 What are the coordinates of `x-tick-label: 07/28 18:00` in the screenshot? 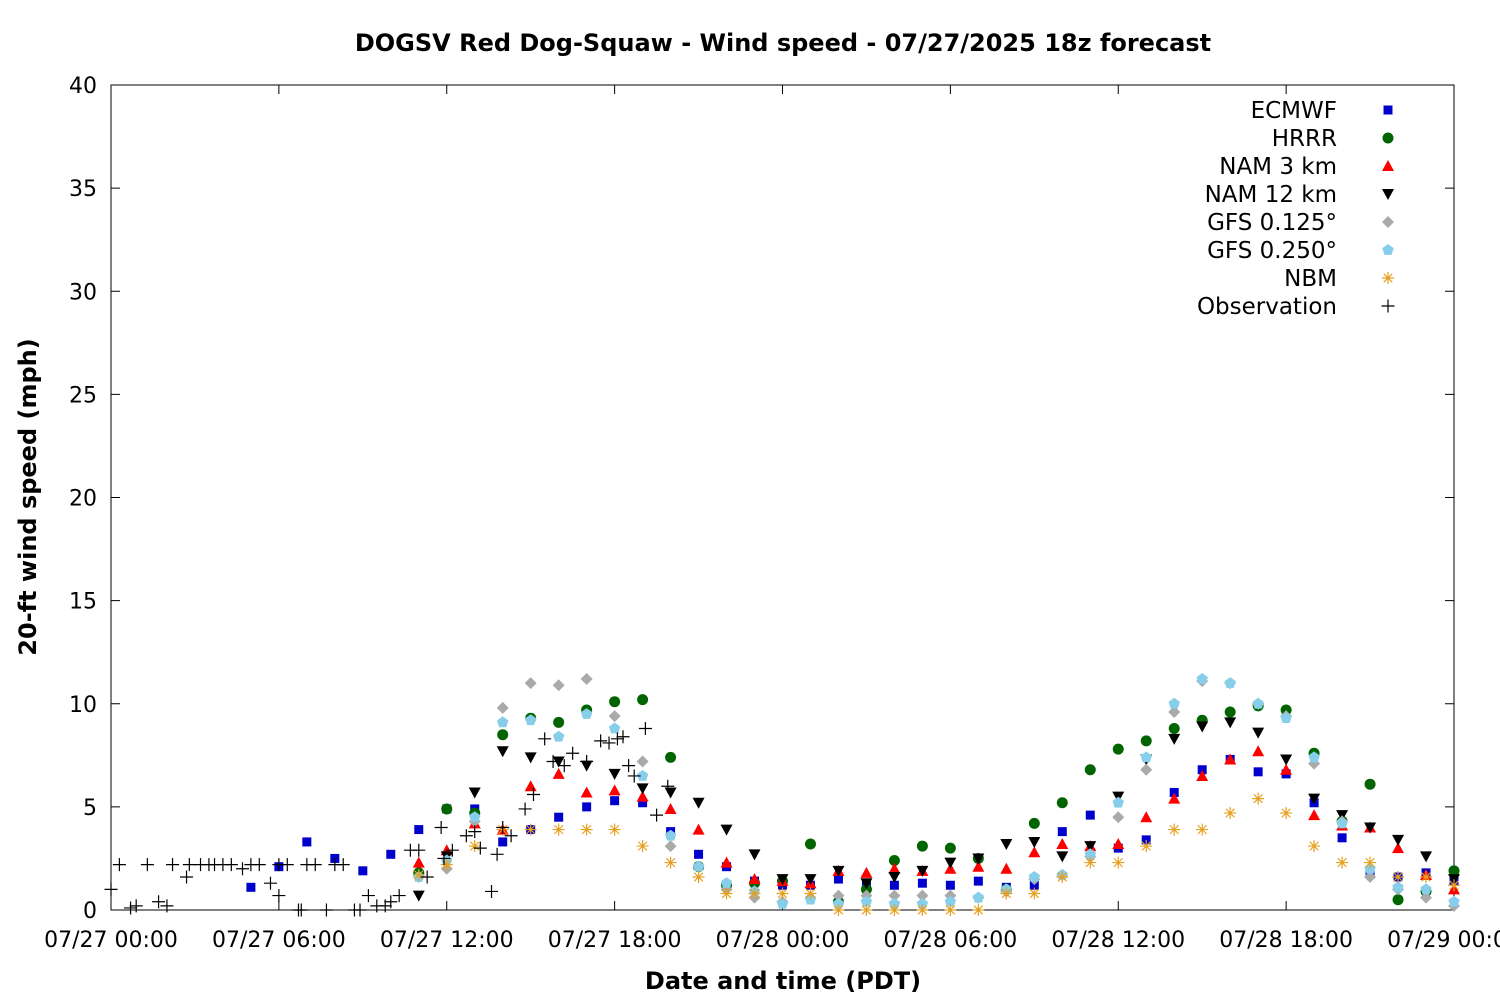 It's located at (1286, 940).